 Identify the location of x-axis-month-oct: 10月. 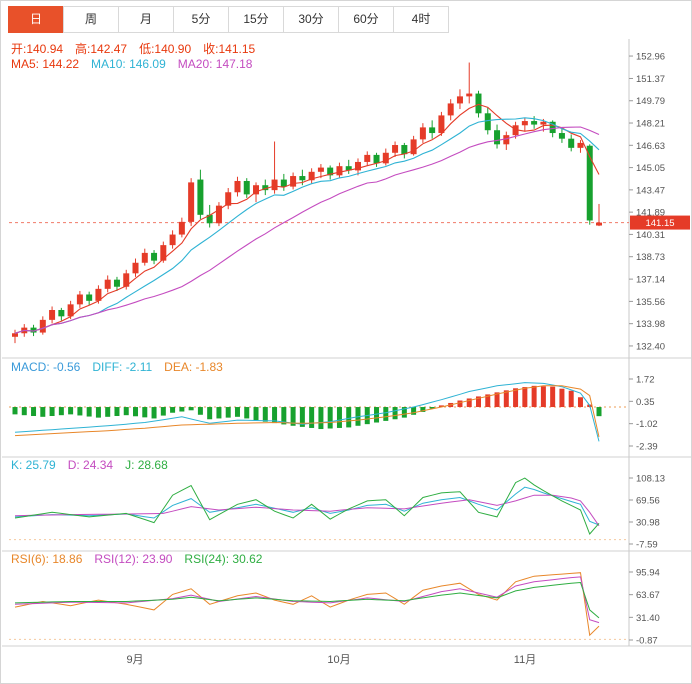
(339, 660).